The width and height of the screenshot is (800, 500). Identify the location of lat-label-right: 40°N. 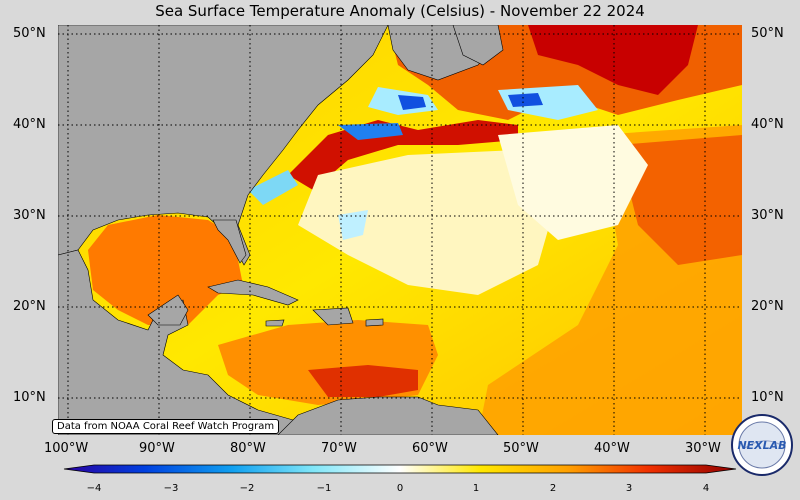
(767, 124).